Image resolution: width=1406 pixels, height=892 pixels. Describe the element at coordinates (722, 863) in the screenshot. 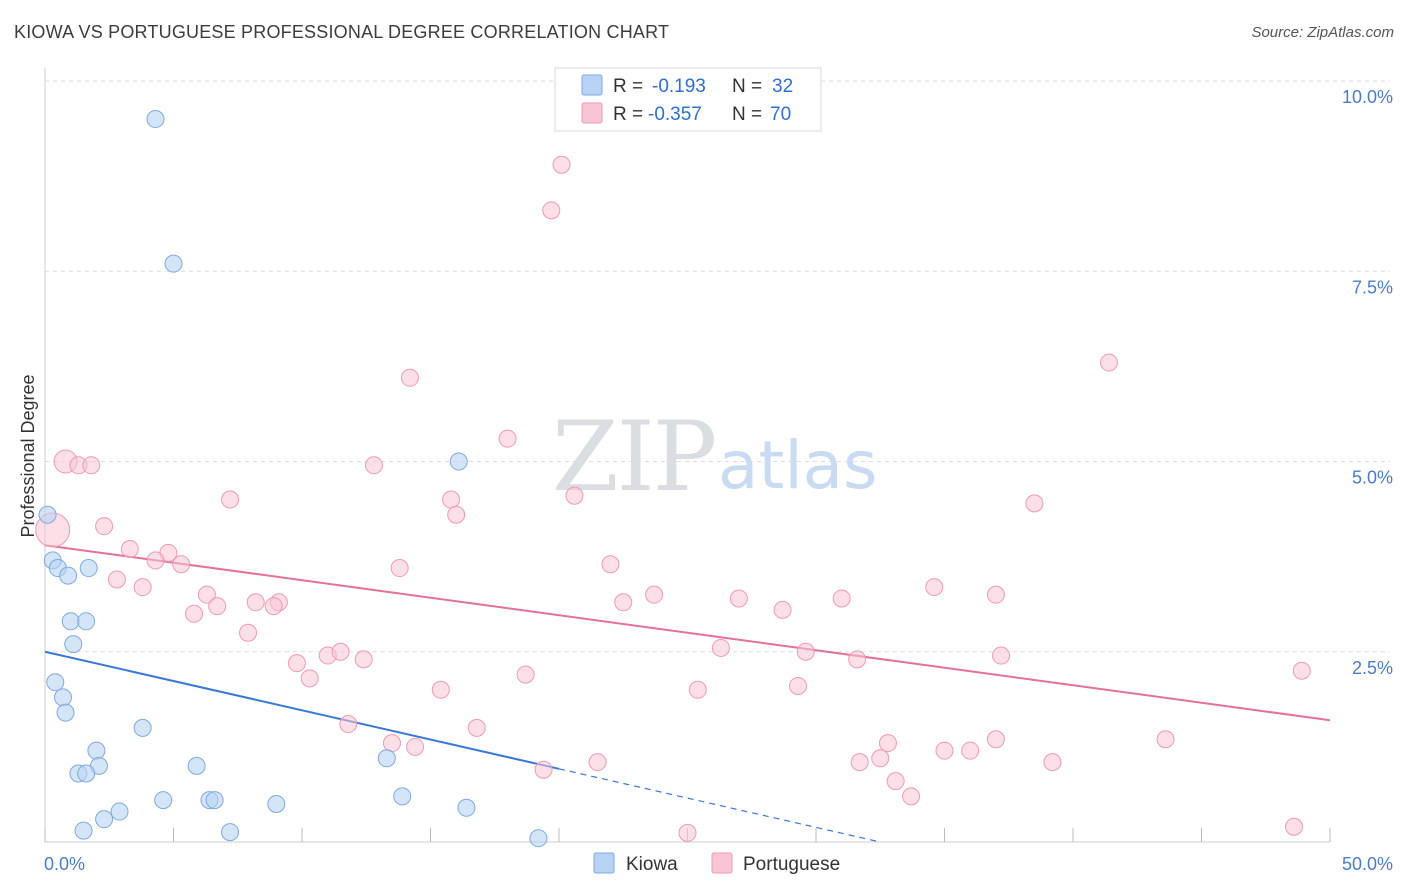

I see `portuguese-series-swatch` at that location.